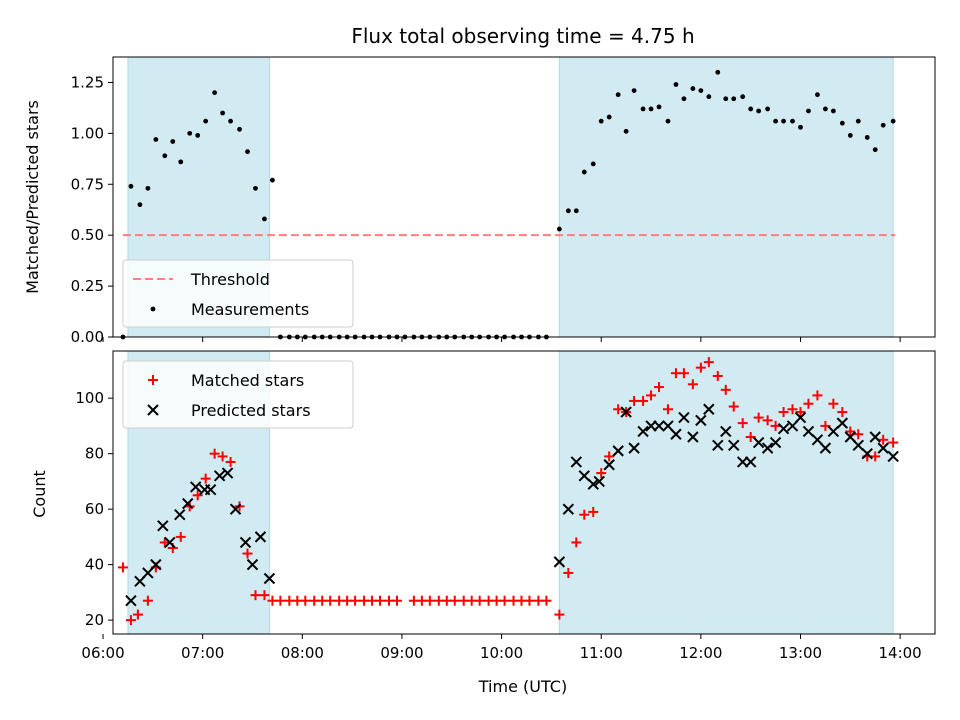 This screenshot has height=720, width=960. What do you see at coordinates (302, 653) in the screenshot?
I see `x-tick-label: 08:00` at bounding box center [302, 653].